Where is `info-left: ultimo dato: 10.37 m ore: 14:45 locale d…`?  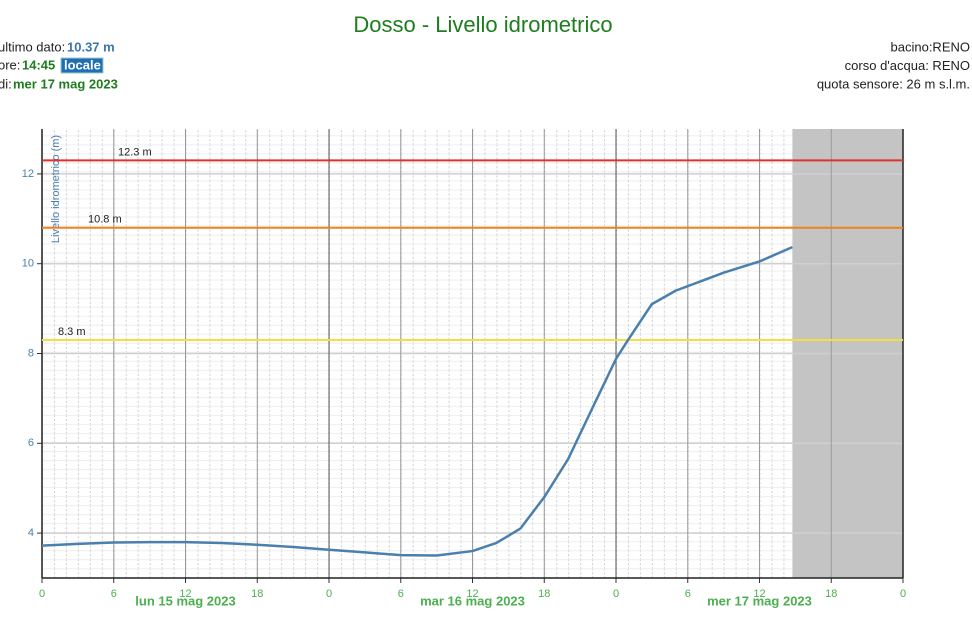 info-left: ultimo dato: 10.37 m ore: 14:45 locale d… is located at coordinates (59, 65).